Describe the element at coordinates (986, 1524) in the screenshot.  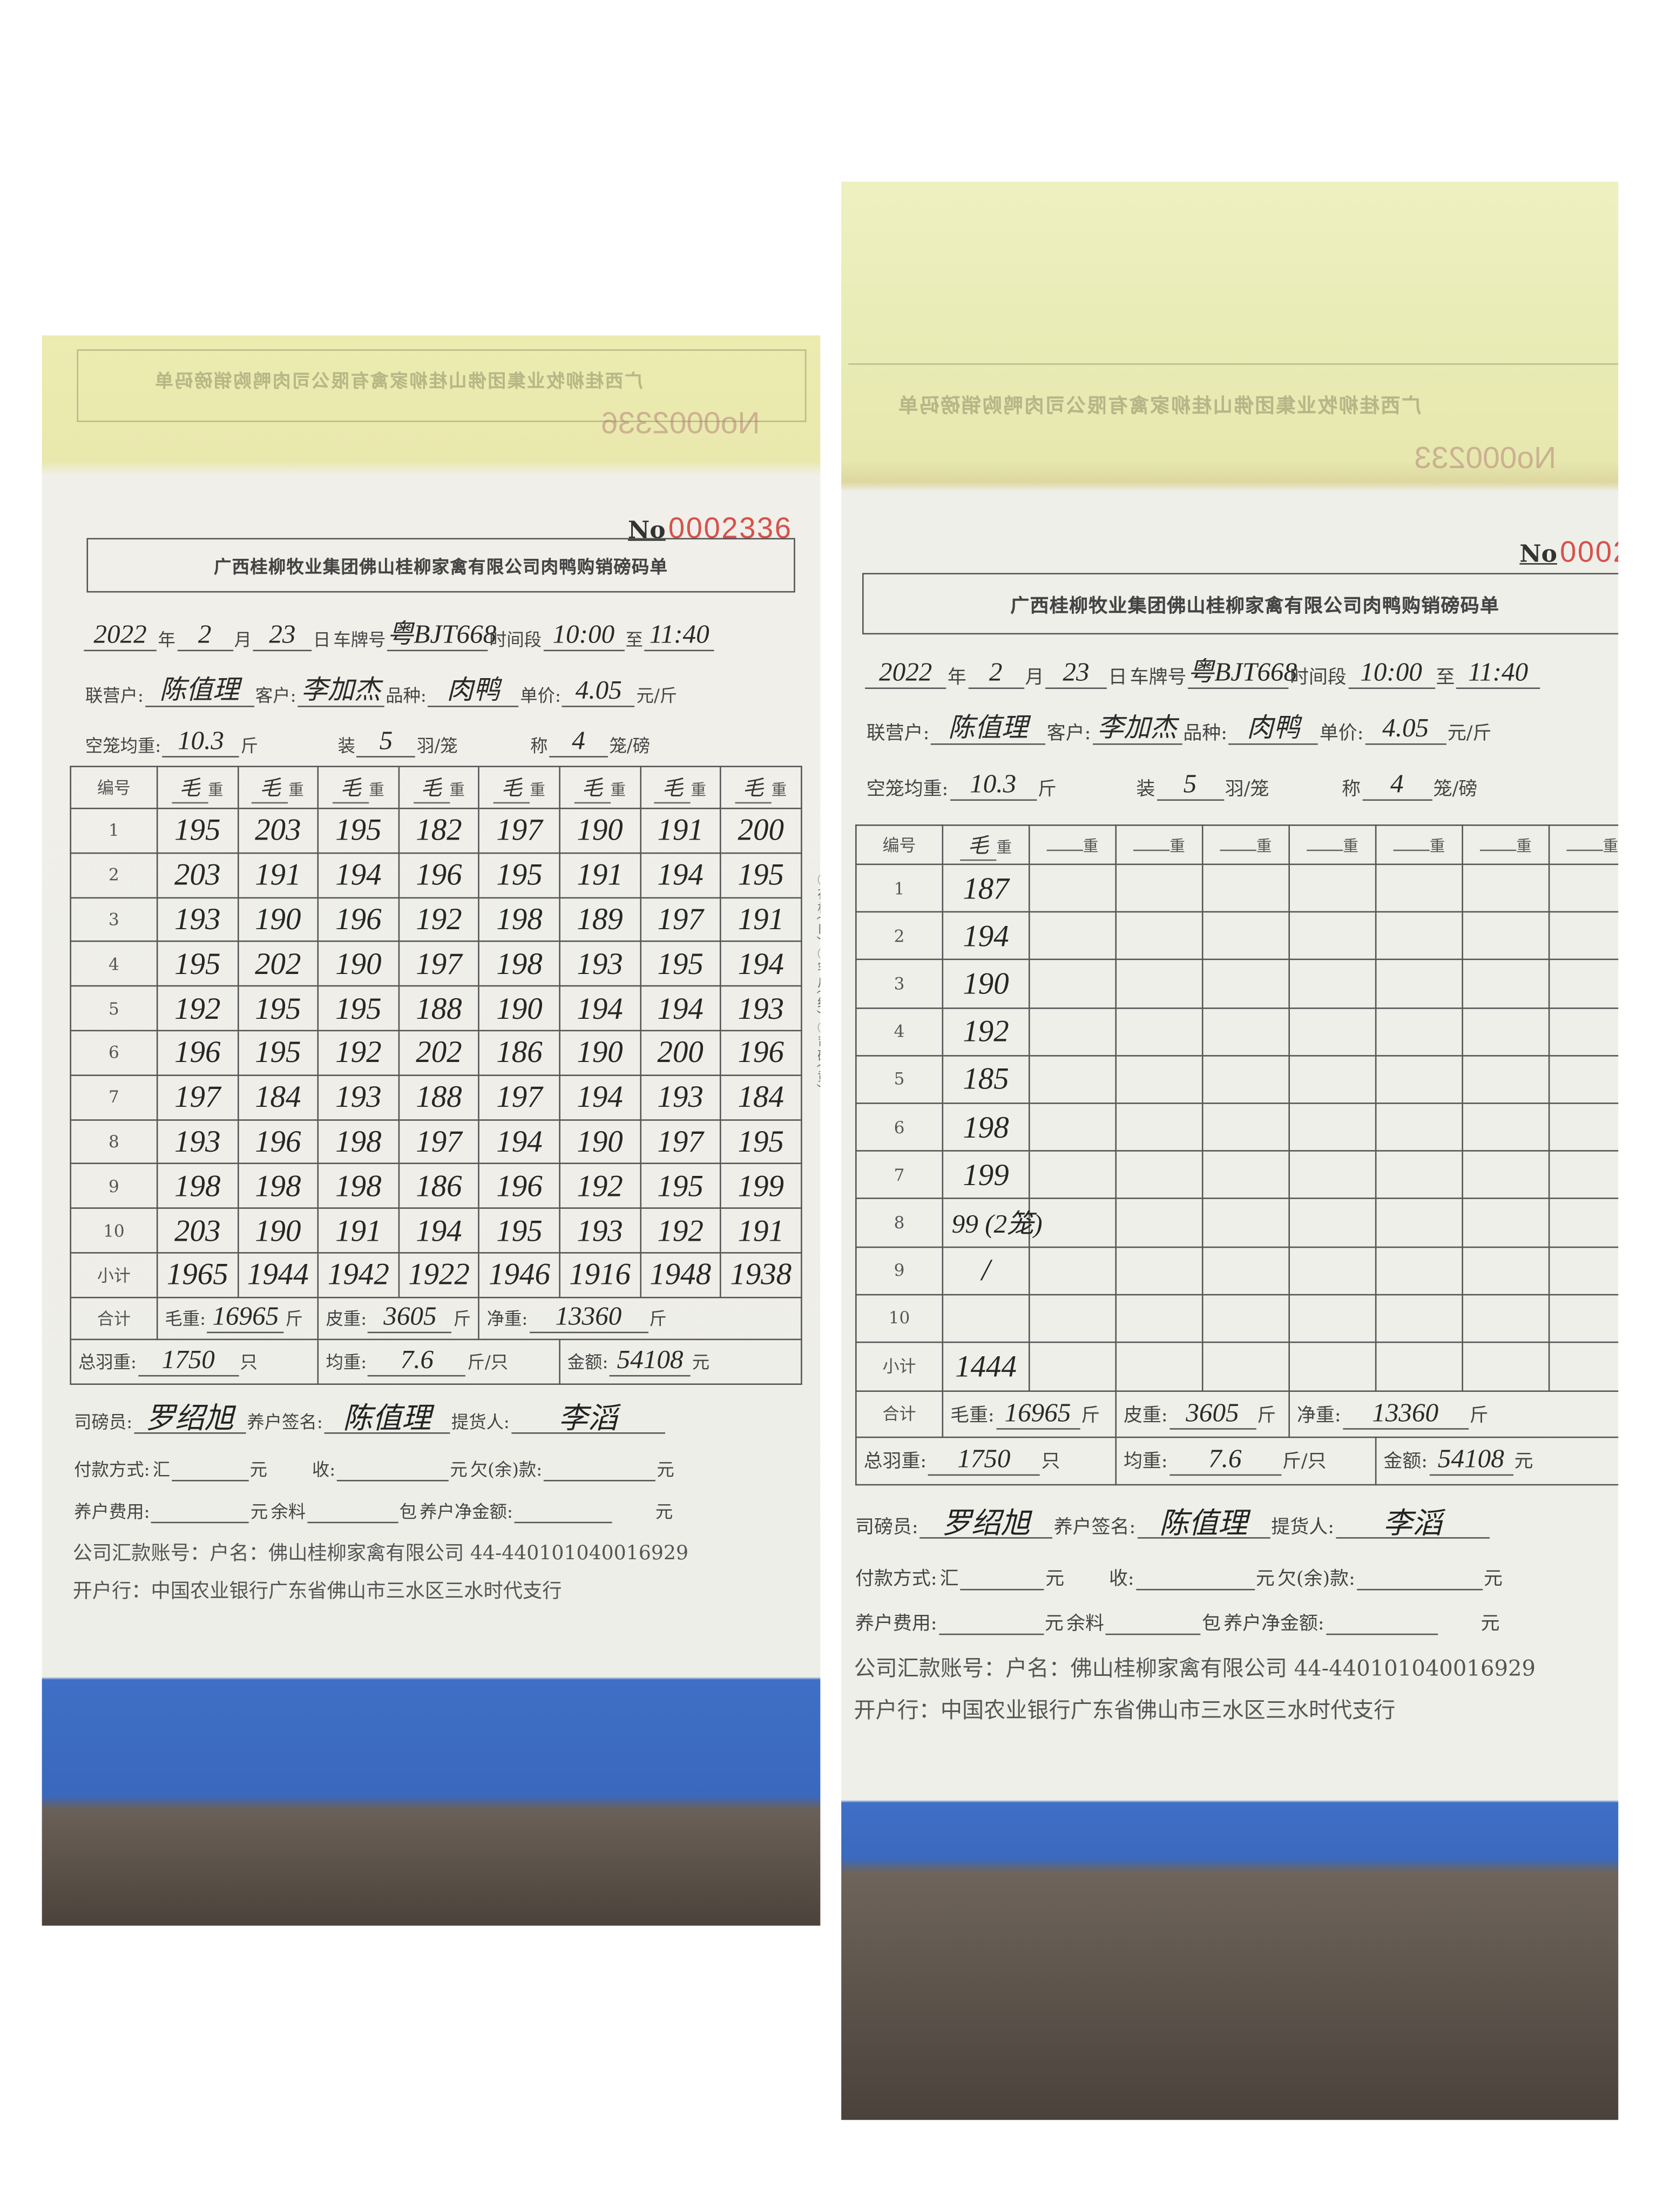
I see `weigher-signature: 罗绍旭` at that location.